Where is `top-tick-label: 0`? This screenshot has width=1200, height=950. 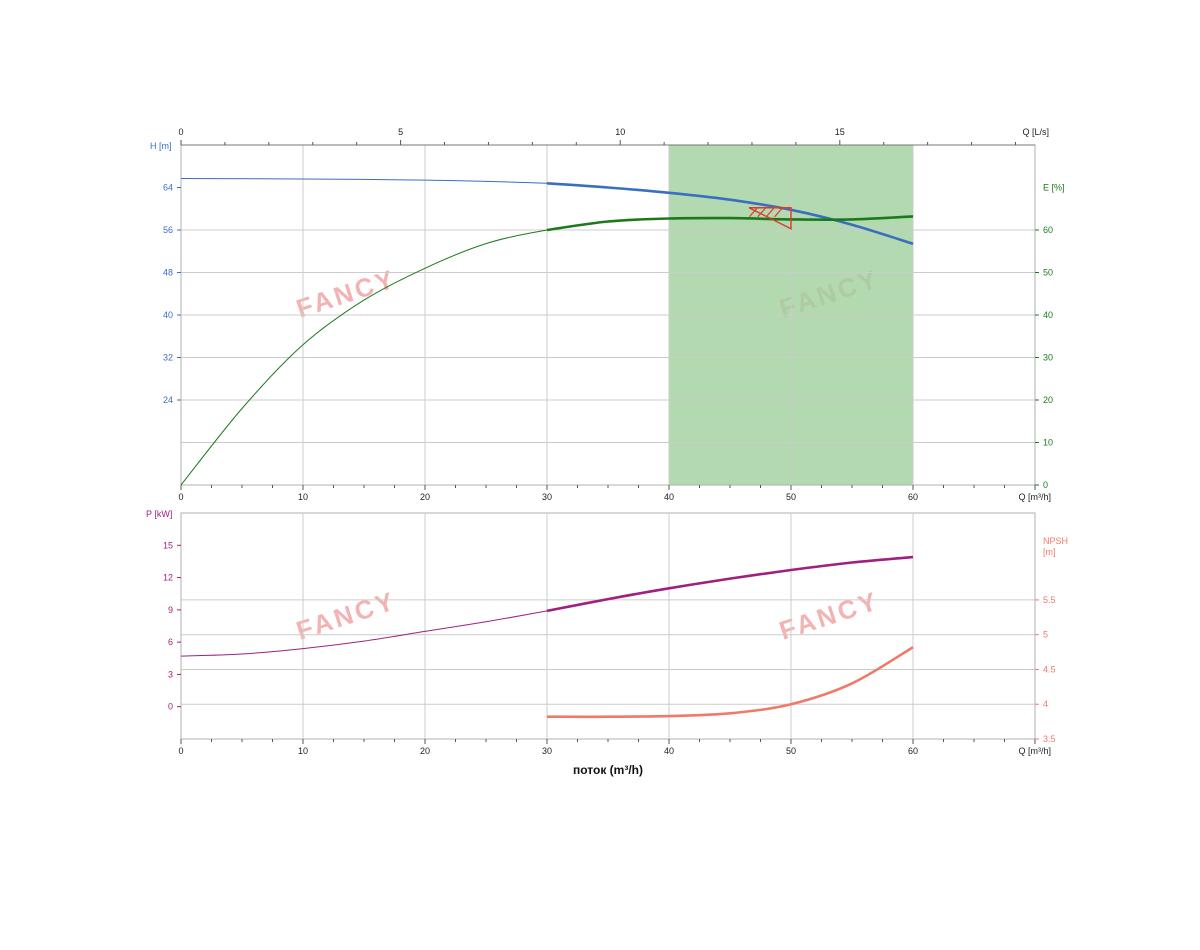
top-tick-label: 0 is located at coordinates (180, 132).